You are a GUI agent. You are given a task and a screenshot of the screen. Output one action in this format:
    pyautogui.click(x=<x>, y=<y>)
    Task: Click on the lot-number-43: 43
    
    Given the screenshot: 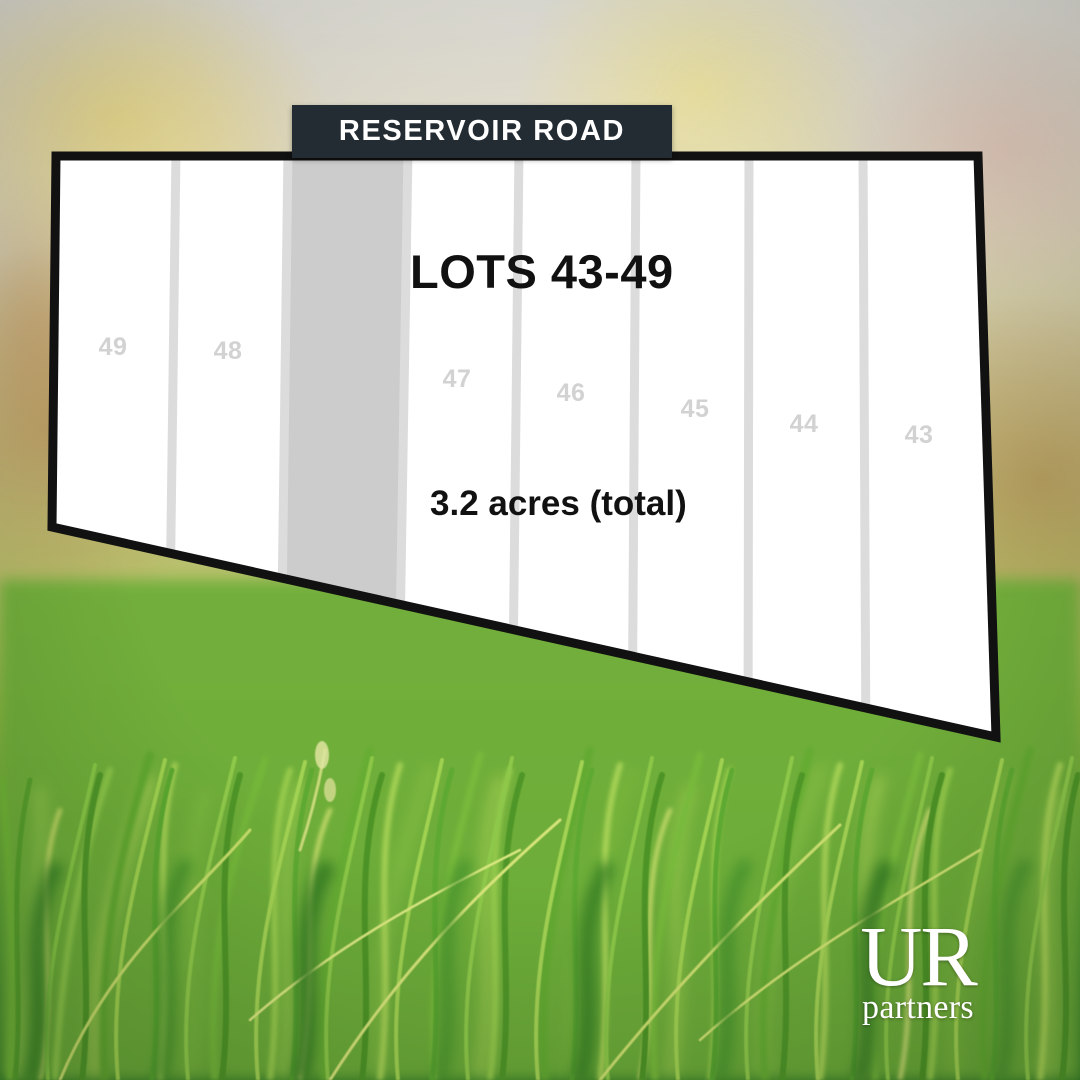 What is the action you would take?
    pyautogui.click(x=919, y=435)
    